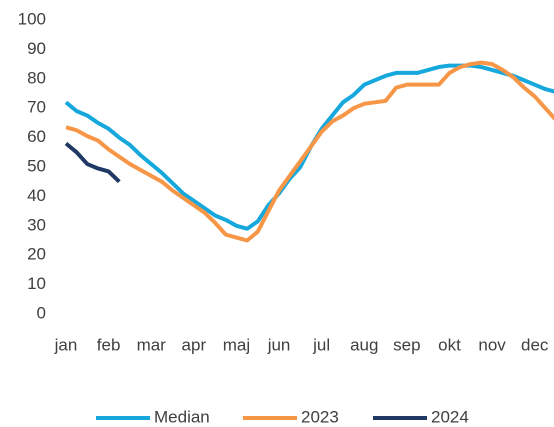 This screenshot has width=554, height=427. What do you see at coordinates (236, 344) in the screenshot?
I see `x-tick-label: maj` at bounding box center [236, 344].